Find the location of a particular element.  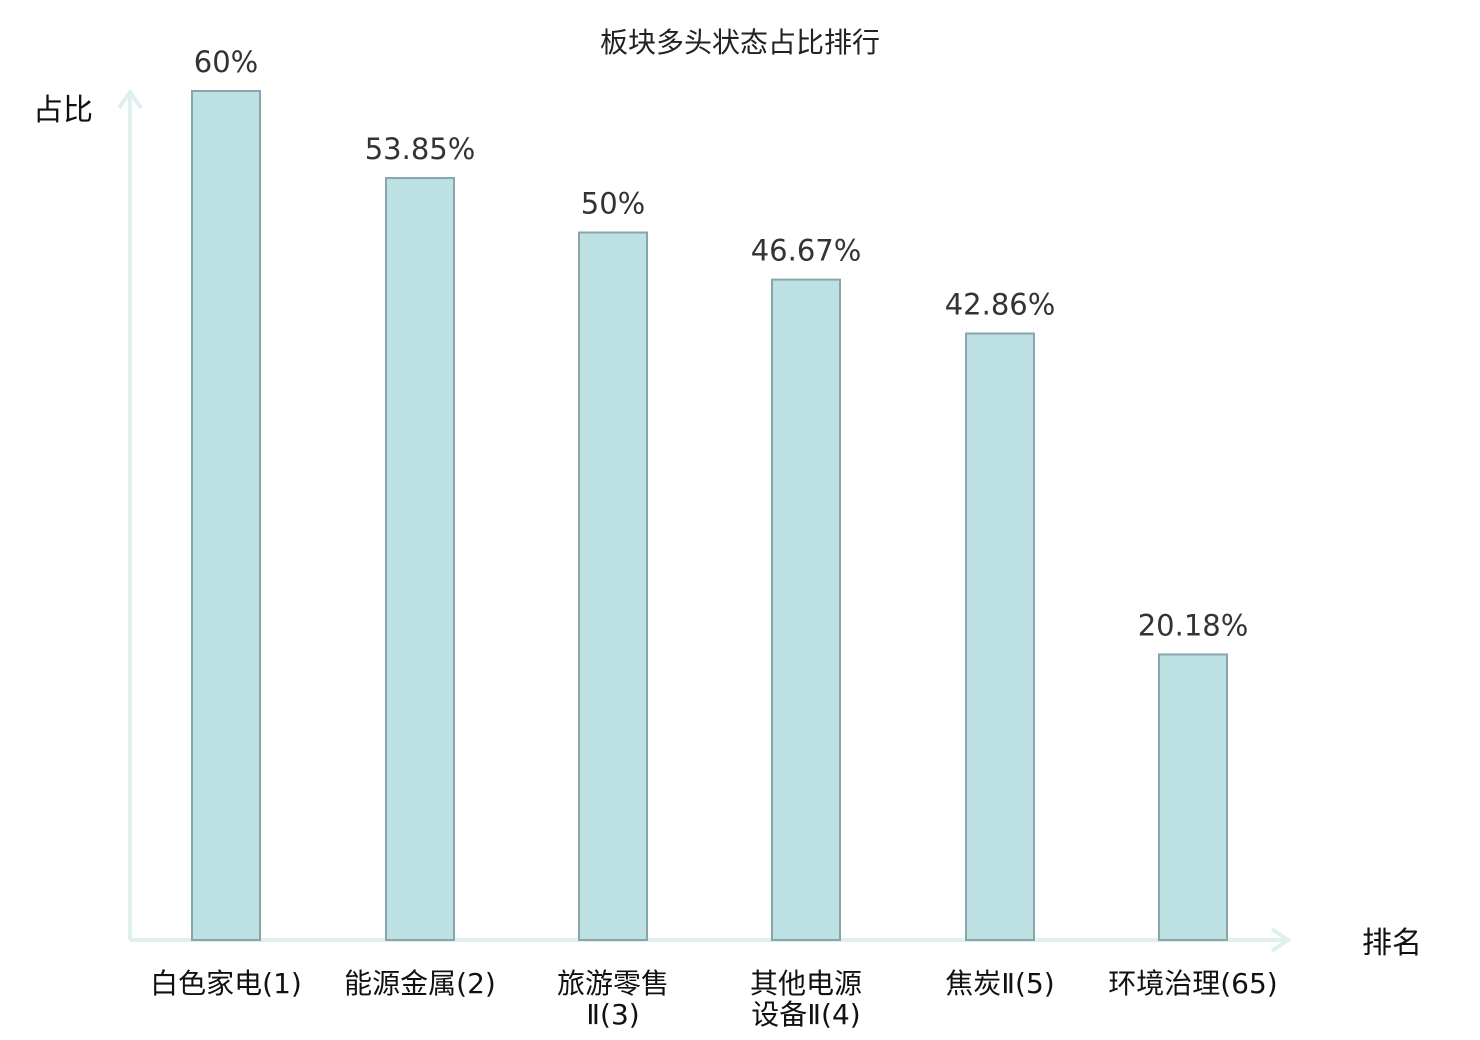

chart-title: 板块多头状态占比排行 is located at coordinates (740, 42).